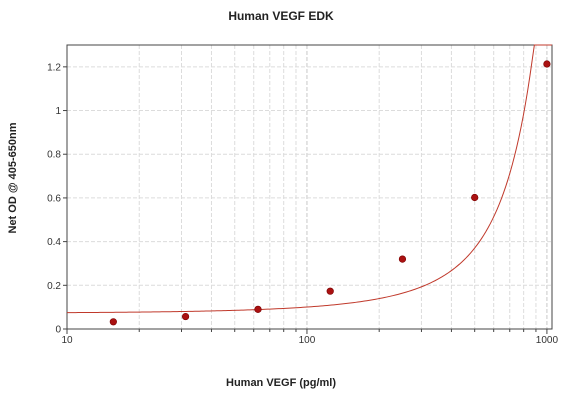  I want to click on y-axis-label: Net OD @ 405-650nm, so click(13, 177).